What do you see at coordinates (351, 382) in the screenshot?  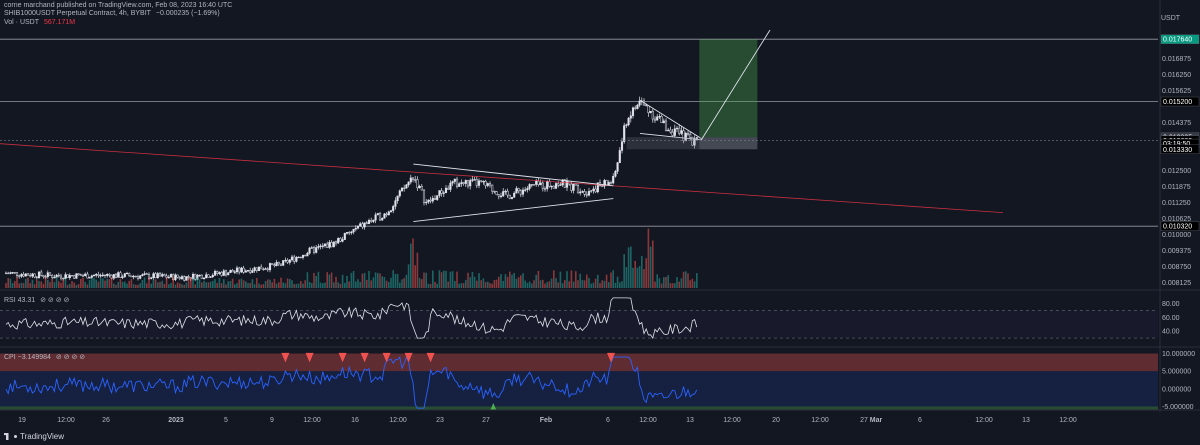 I see `cpi-line` at bounding box center [351, 382].